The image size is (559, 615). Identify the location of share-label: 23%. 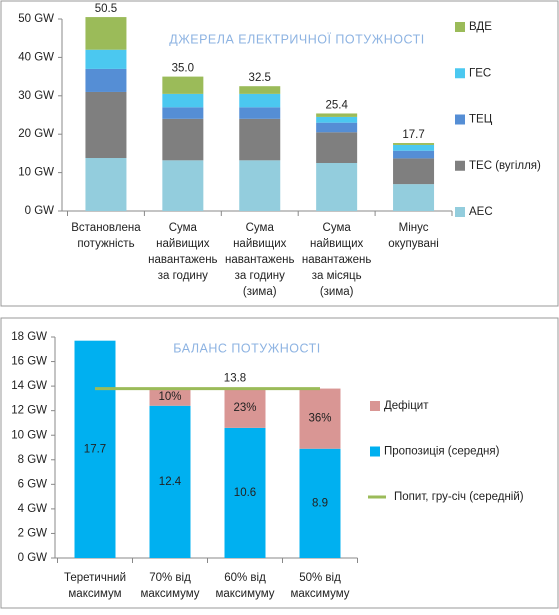
(244, 408).